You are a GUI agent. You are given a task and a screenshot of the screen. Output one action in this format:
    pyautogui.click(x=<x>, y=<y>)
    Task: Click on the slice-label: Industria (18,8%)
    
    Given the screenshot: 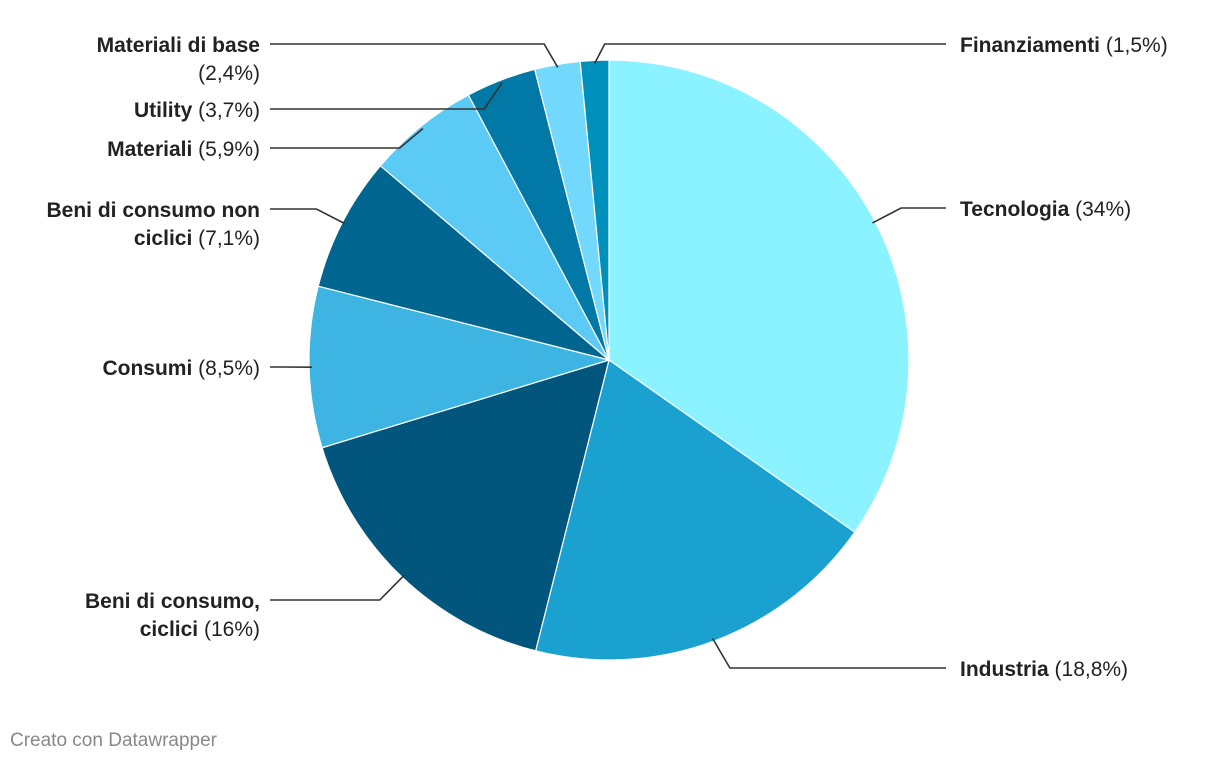 What is the action you would take?
    pyautogui.click(x=1044, y=669)
    